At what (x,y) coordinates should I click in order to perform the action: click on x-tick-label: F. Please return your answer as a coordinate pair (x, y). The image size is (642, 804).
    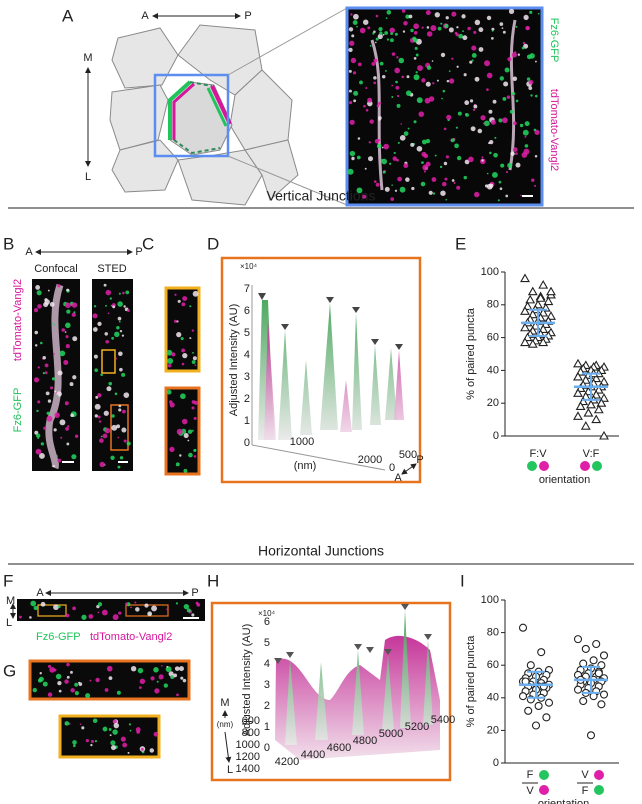
    Looking at the image, I should click on (585, 791).